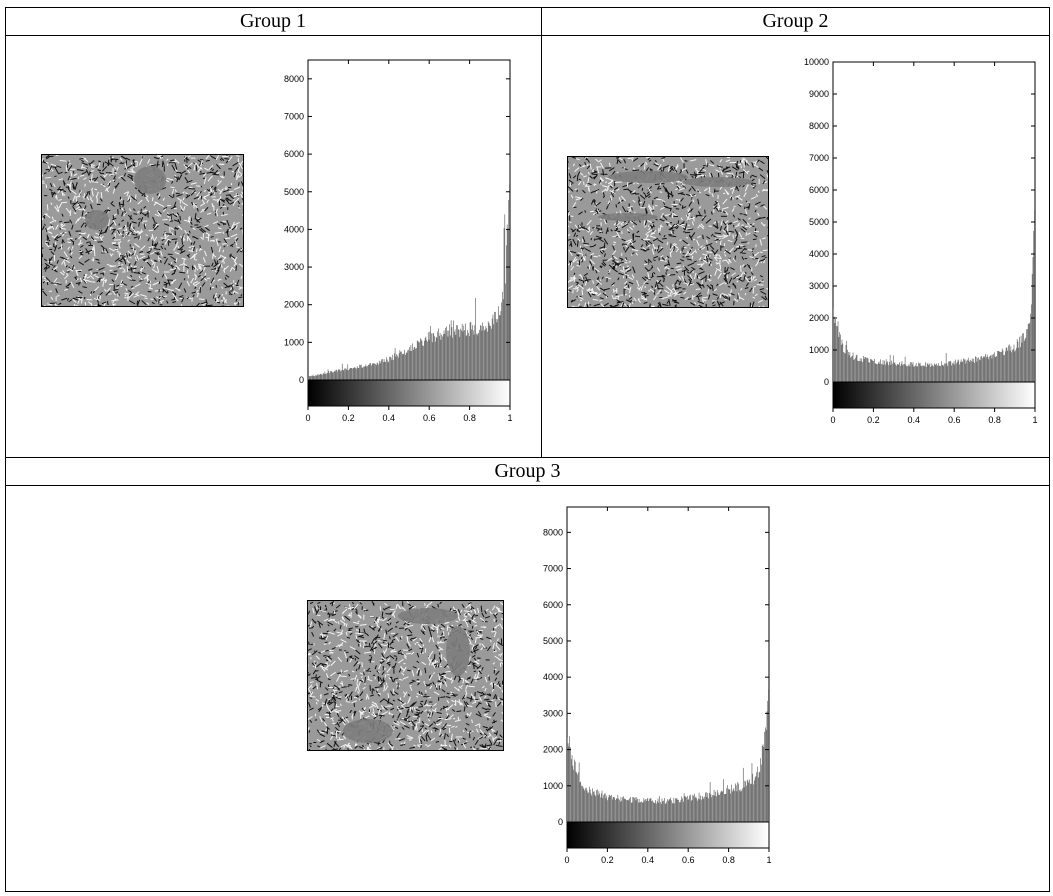 This screenshot has width=1053, height=896. What do you see at coordinates (294, 192) in the screenshot?
I see `y-tick-label: 5000` at bounding box center [294, 192].